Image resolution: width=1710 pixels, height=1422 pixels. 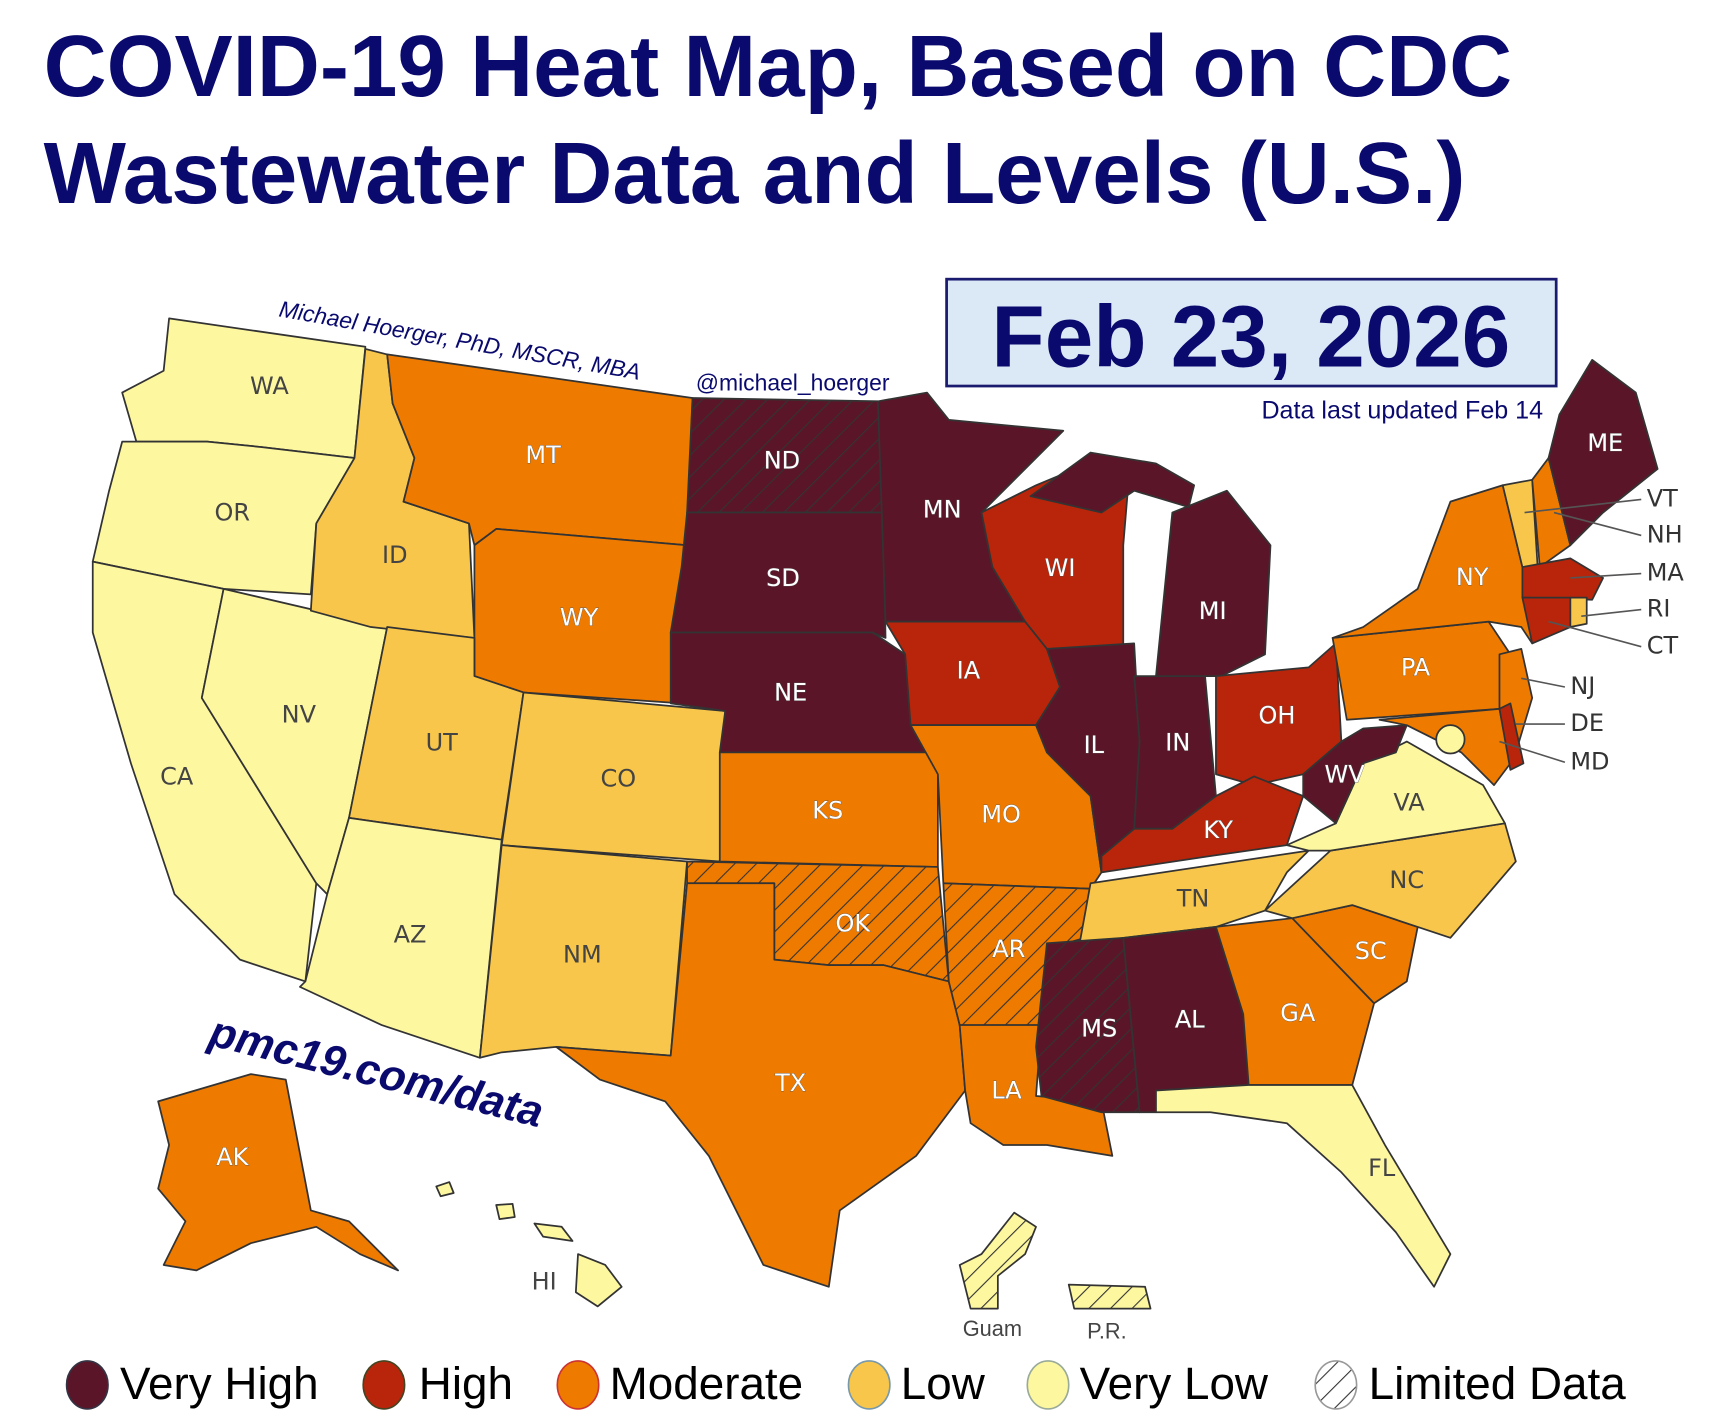 I want to click on state-label-ga: GA, so click(x=1298, y=1013).